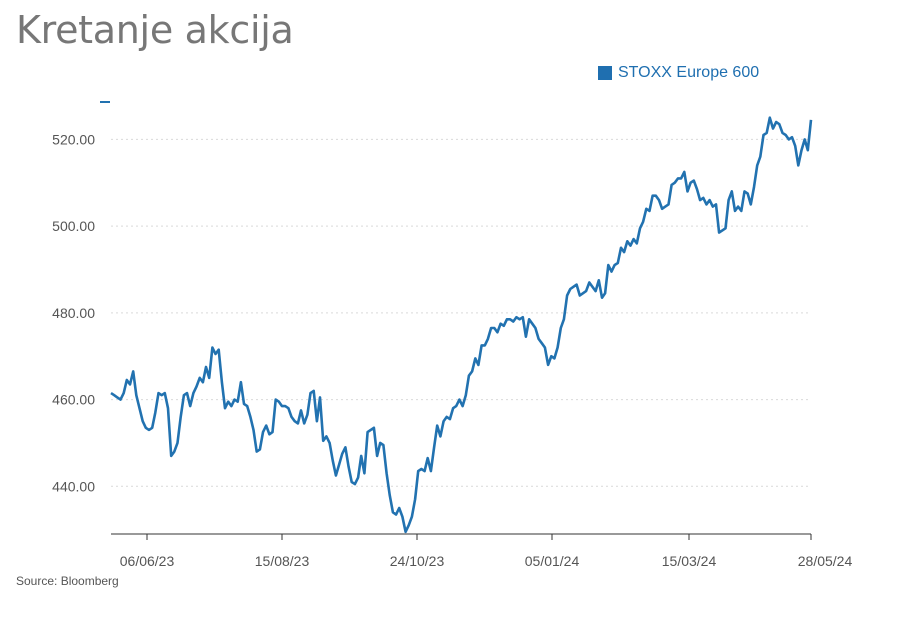 This screenshot has width=900, height=619. Describe the element at coordinates (689, 561) in the screenshot. I see `x-tick-label: 15/03/24` at that location.